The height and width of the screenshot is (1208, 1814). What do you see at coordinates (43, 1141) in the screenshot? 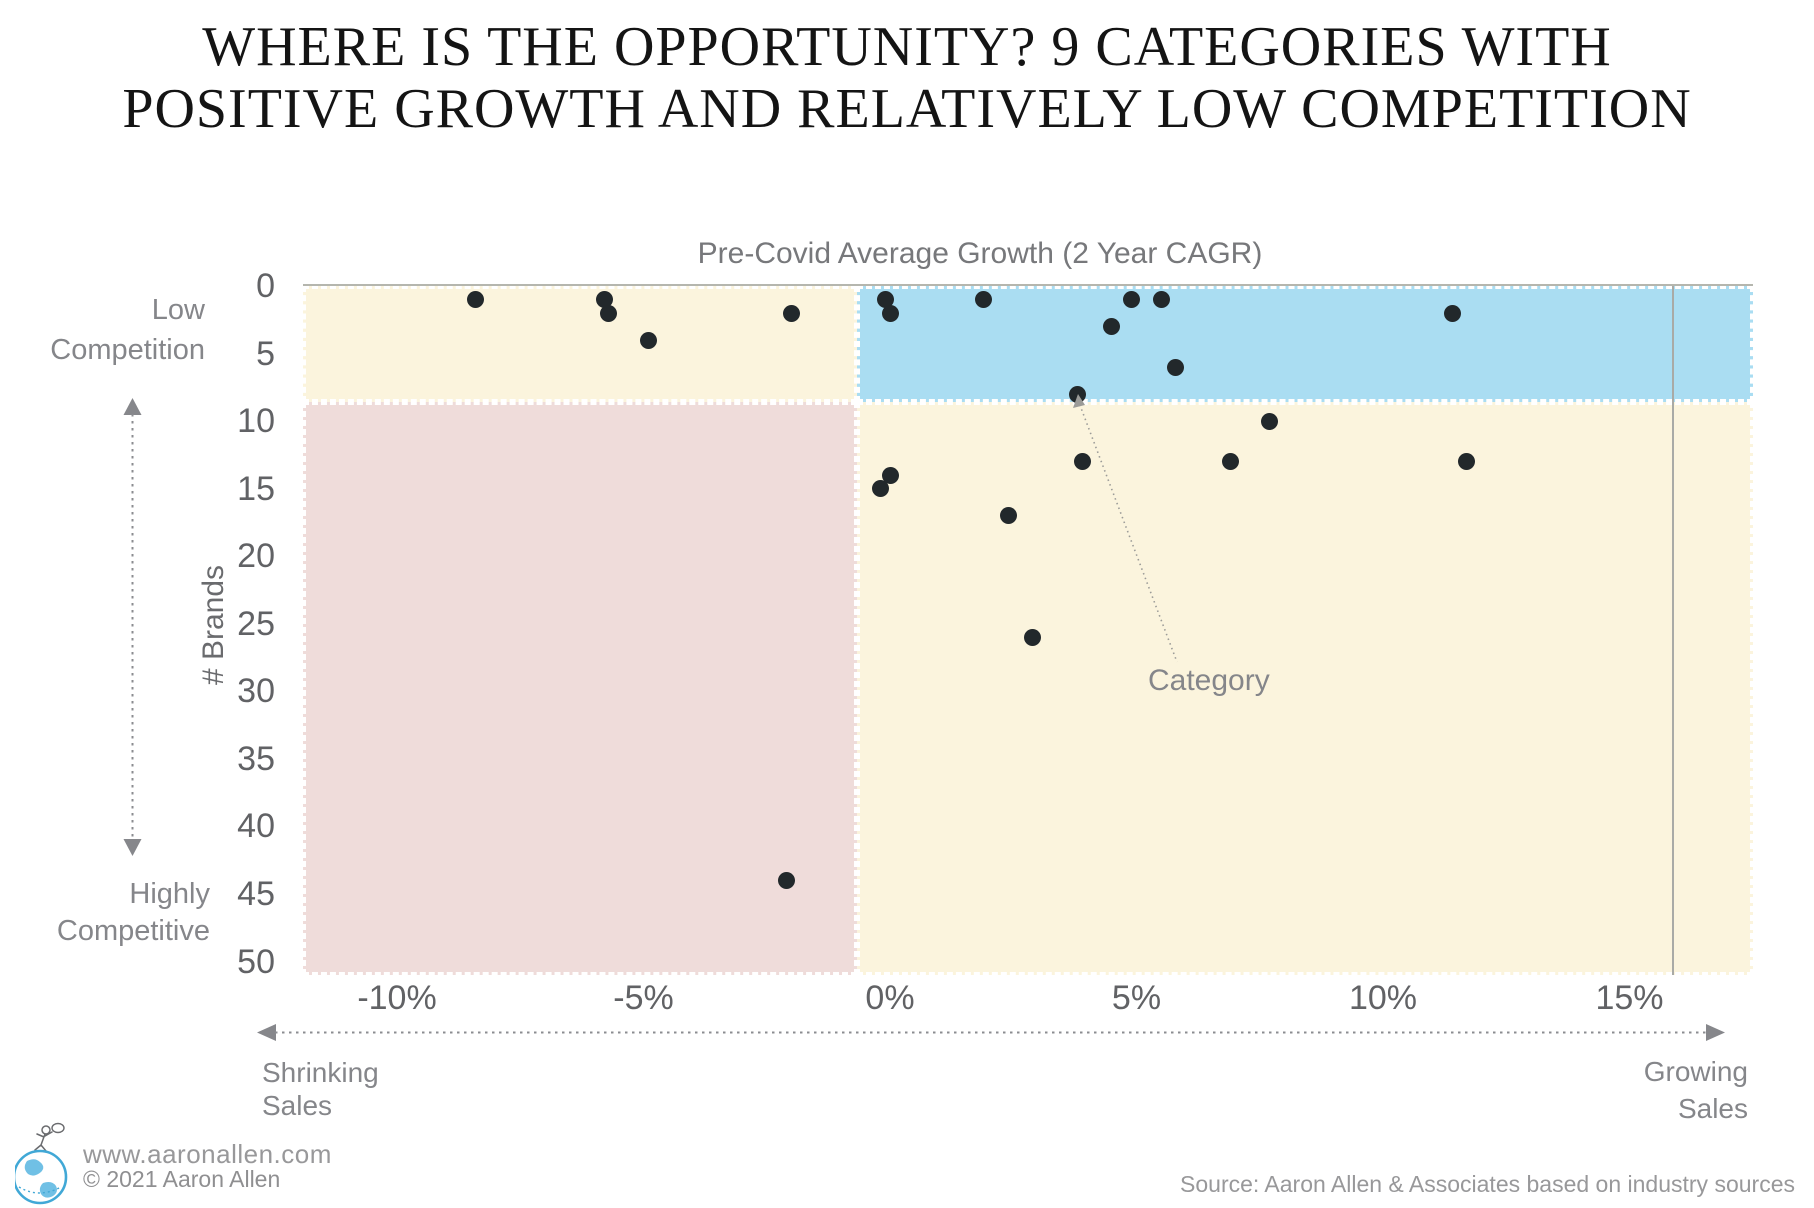
I see `logo-figure-body-icon` at bounding box center [43, 1141].